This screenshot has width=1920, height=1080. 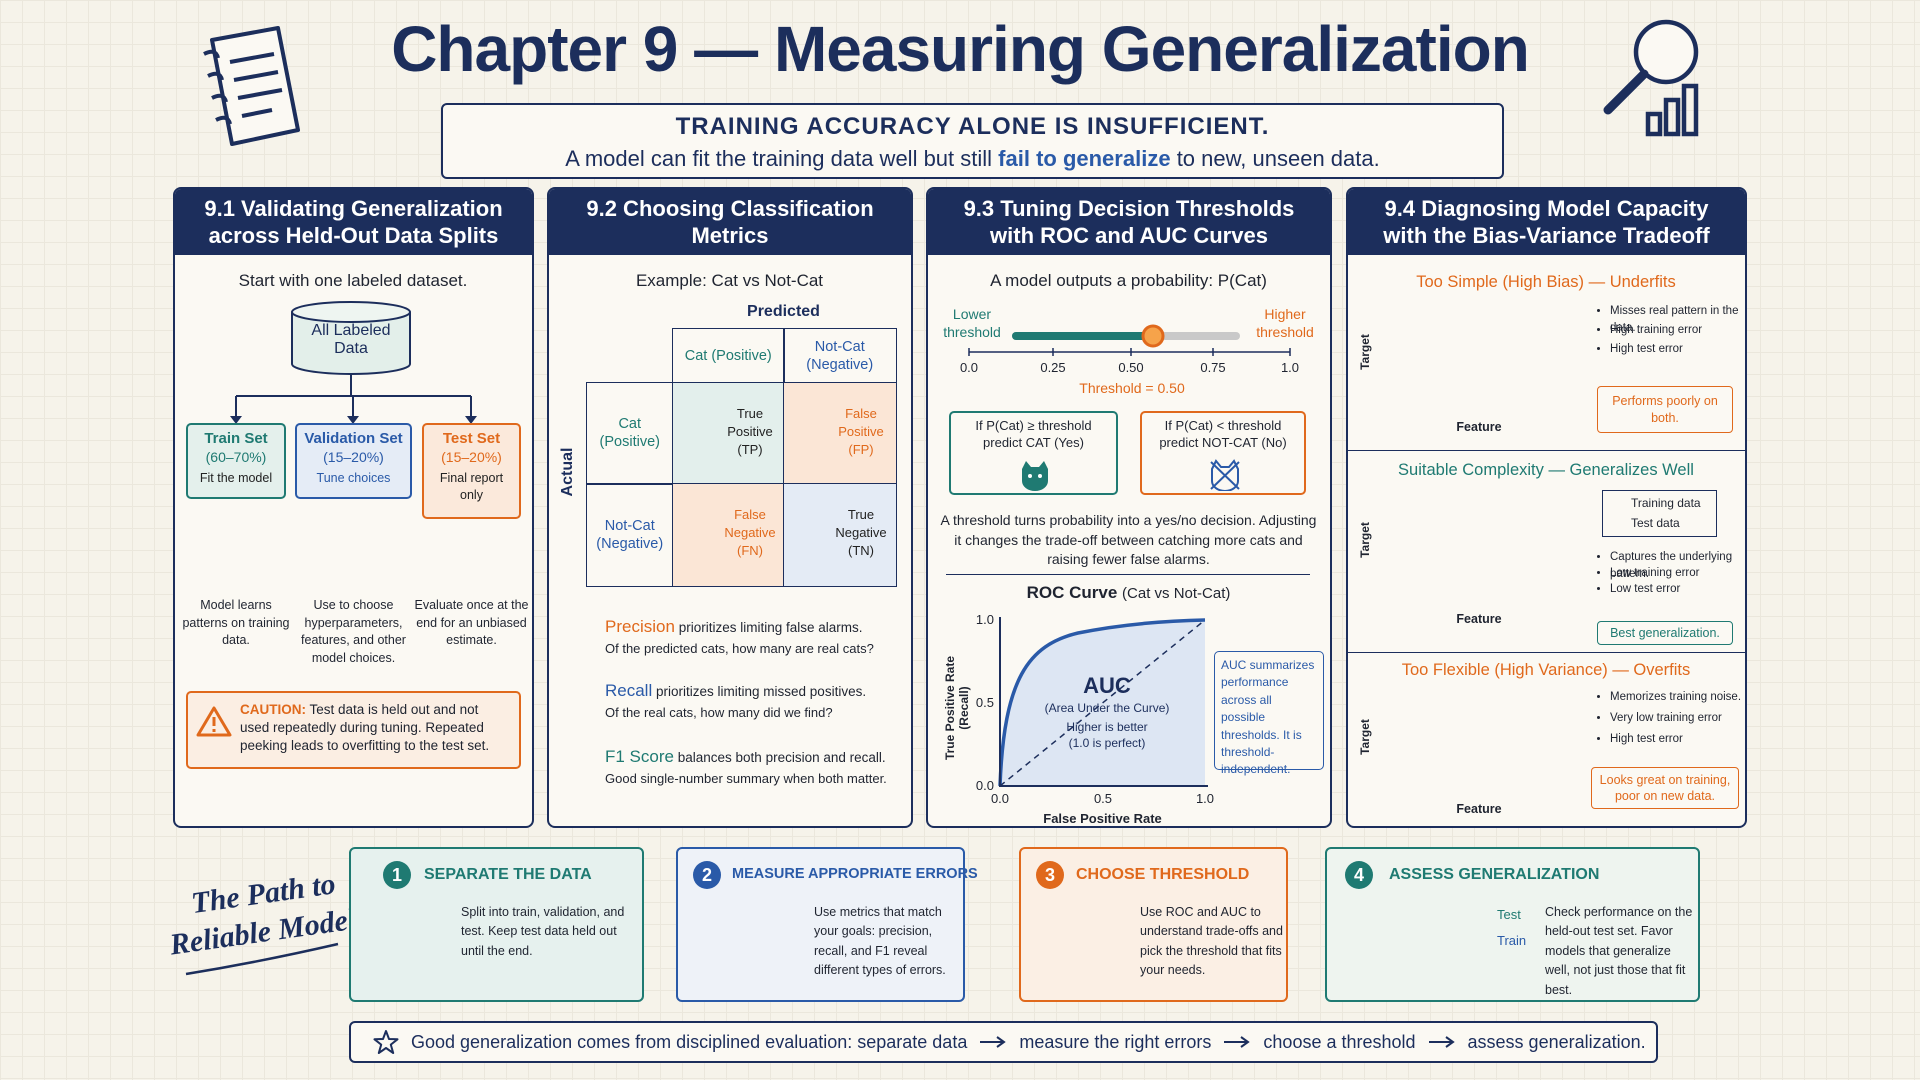 I want to click on path-underline-part, so click(x=262, y=959).